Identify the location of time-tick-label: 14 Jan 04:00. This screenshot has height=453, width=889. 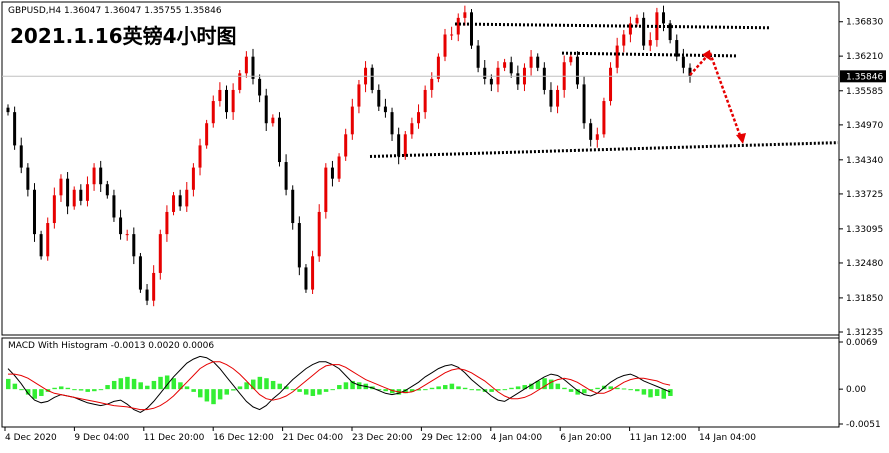
(727, 438).